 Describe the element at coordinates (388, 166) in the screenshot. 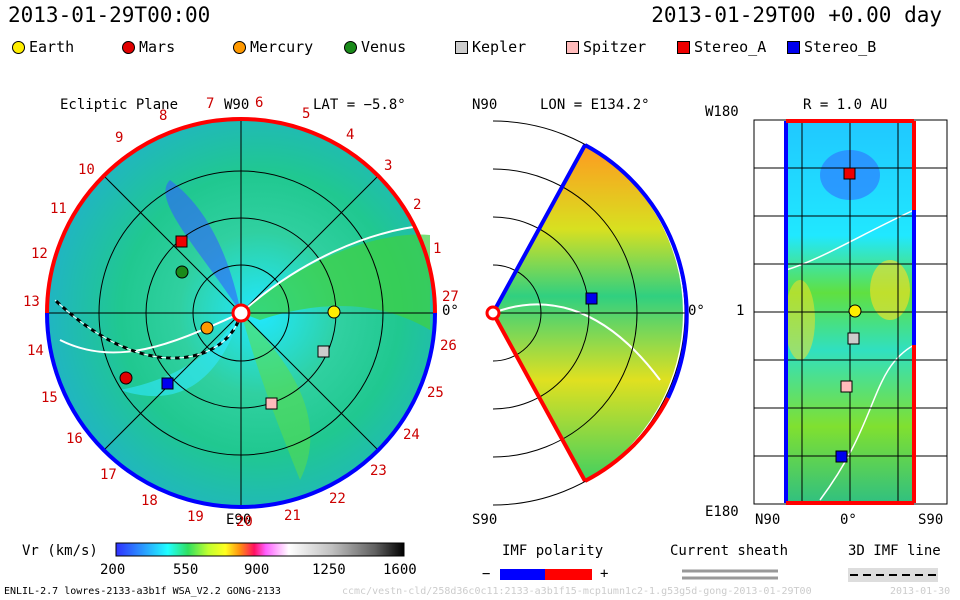

I see `ring-number: 3` at that location.